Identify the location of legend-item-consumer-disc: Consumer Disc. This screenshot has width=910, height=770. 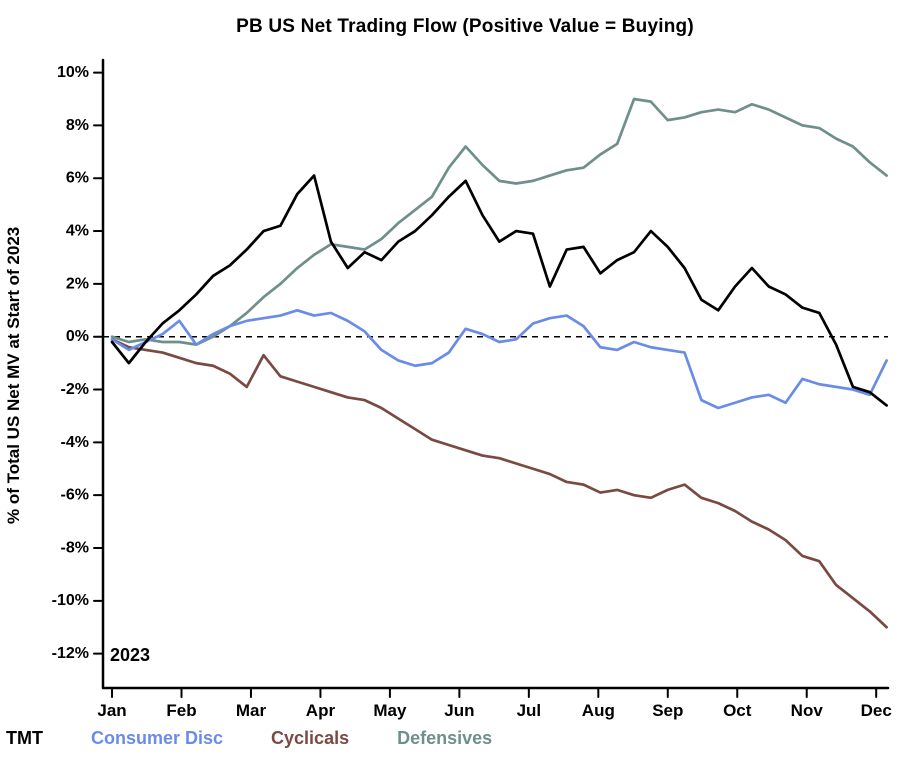
(157, 738).